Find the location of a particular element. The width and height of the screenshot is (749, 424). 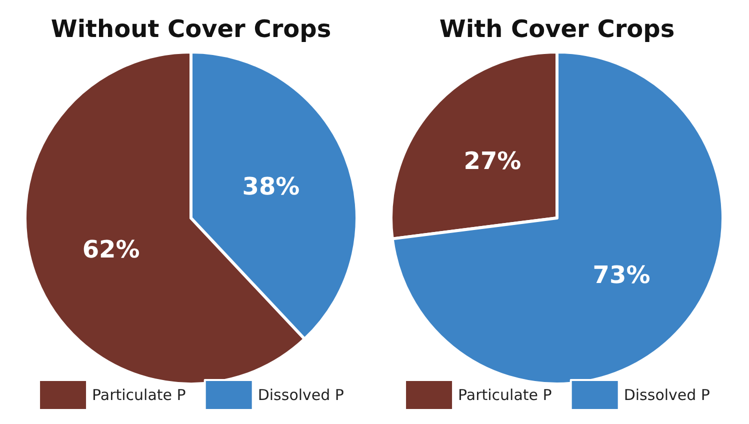

data-label: 62% is located at coordinates (111, 250).